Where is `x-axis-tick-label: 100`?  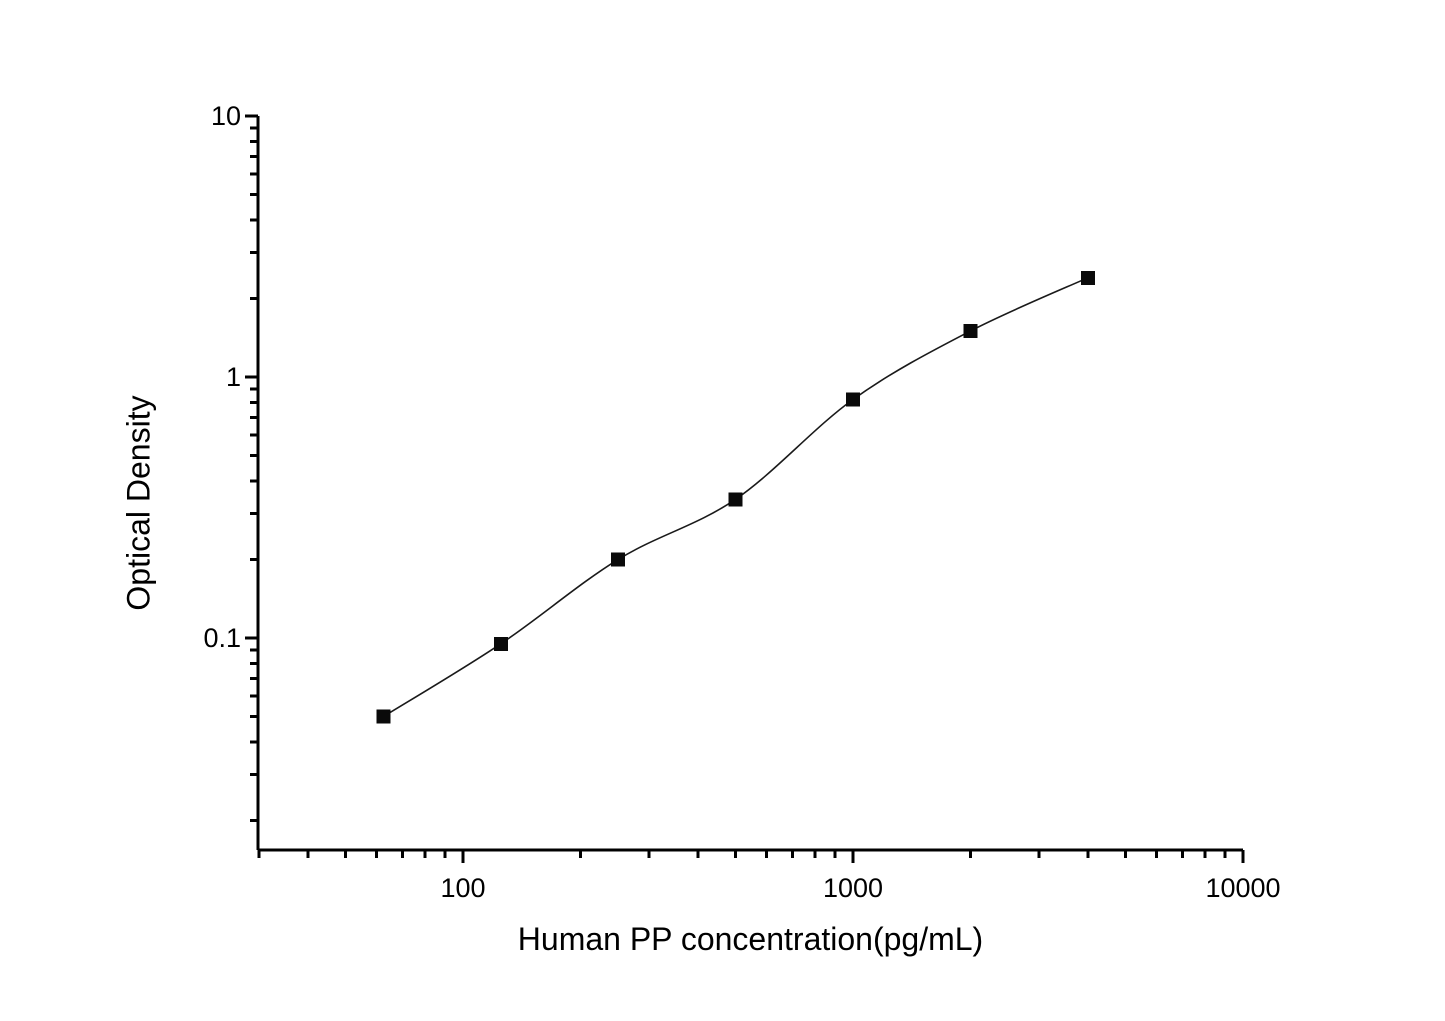
x-axis-tick-label: 100 is located at coordinates (462, 888).